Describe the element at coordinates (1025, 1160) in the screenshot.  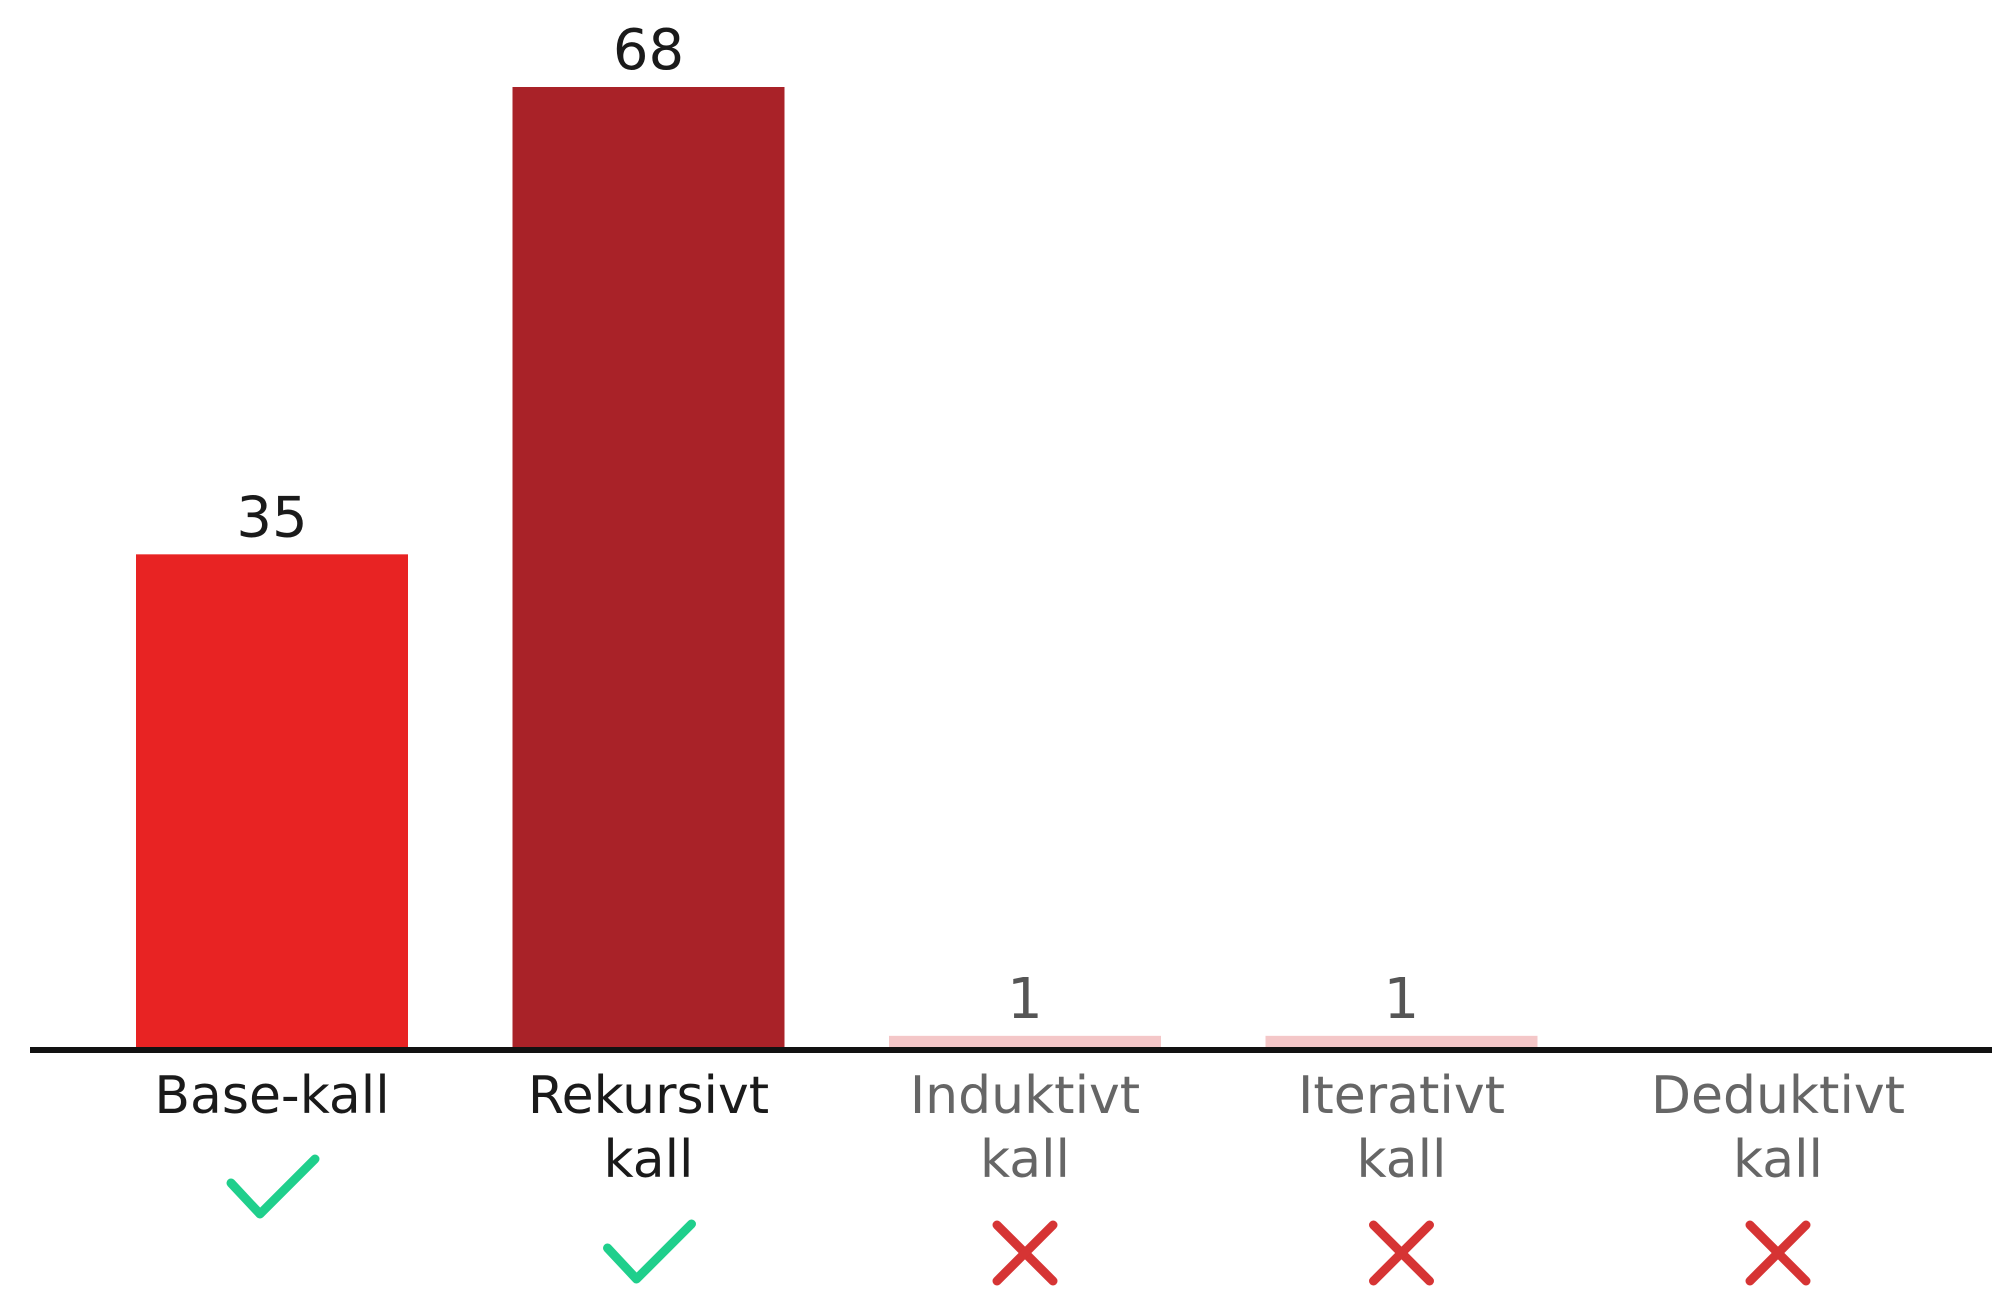
I see `category-label-2-line-1: kall` at that location.